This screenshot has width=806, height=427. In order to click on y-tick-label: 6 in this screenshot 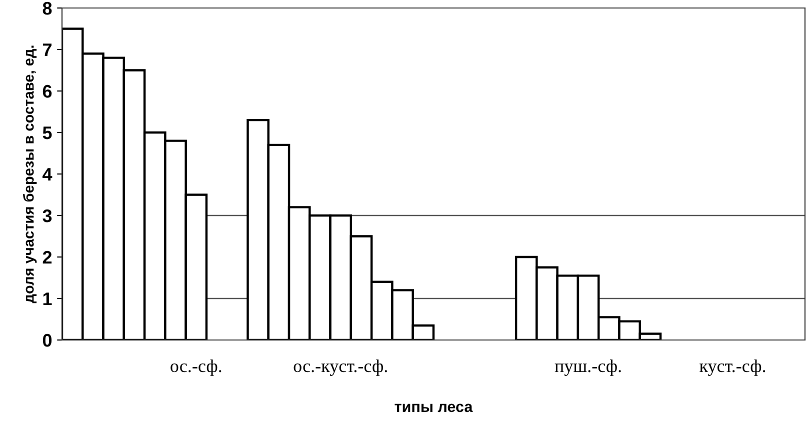, I will do `click(47, 91)`.